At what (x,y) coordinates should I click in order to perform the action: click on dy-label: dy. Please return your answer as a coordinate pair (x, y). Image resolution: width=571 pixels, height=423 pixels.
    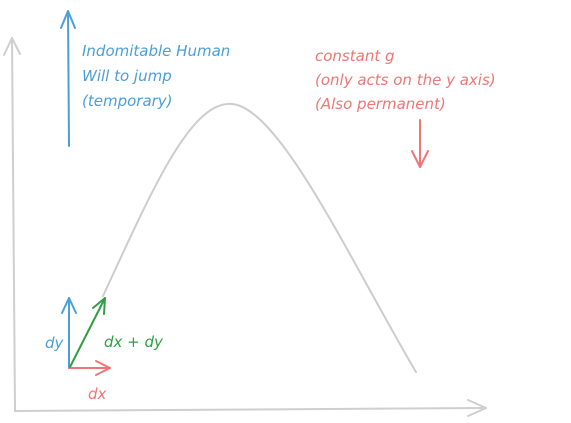
    Looking at the image, I should click on (55, 343).